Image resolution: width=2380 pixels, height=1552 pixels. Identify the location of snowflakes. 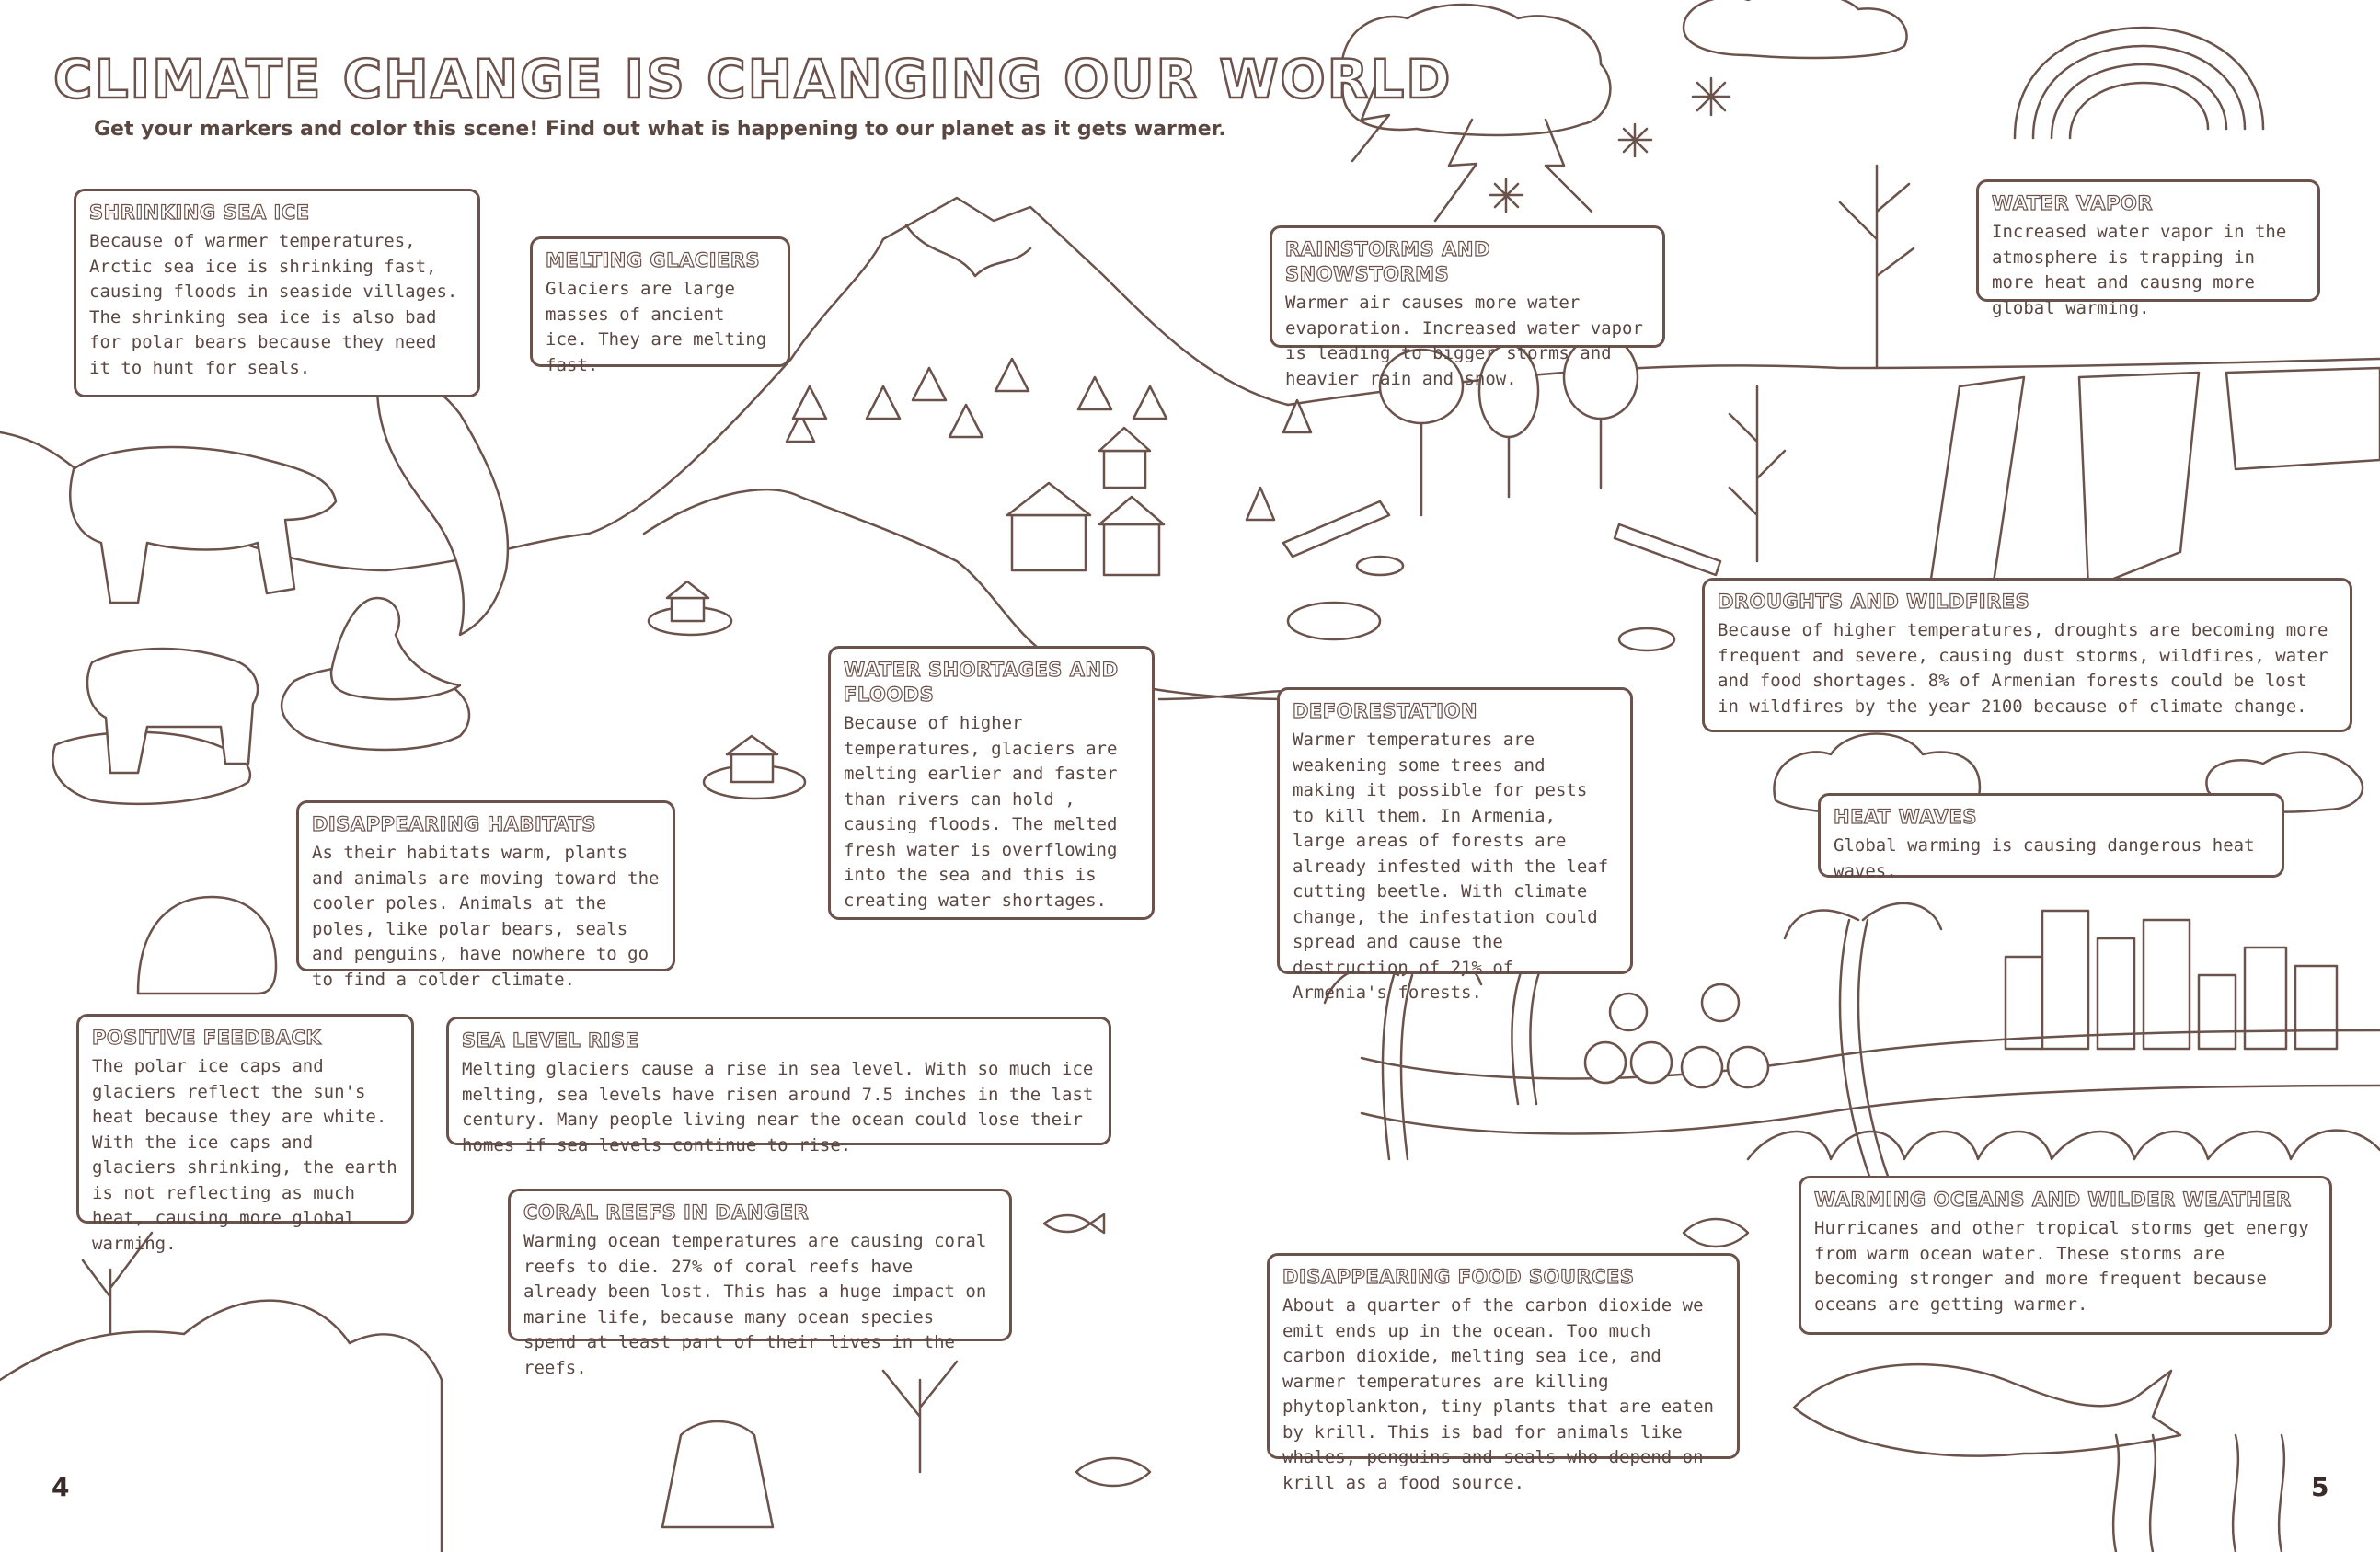
(1610, 144).